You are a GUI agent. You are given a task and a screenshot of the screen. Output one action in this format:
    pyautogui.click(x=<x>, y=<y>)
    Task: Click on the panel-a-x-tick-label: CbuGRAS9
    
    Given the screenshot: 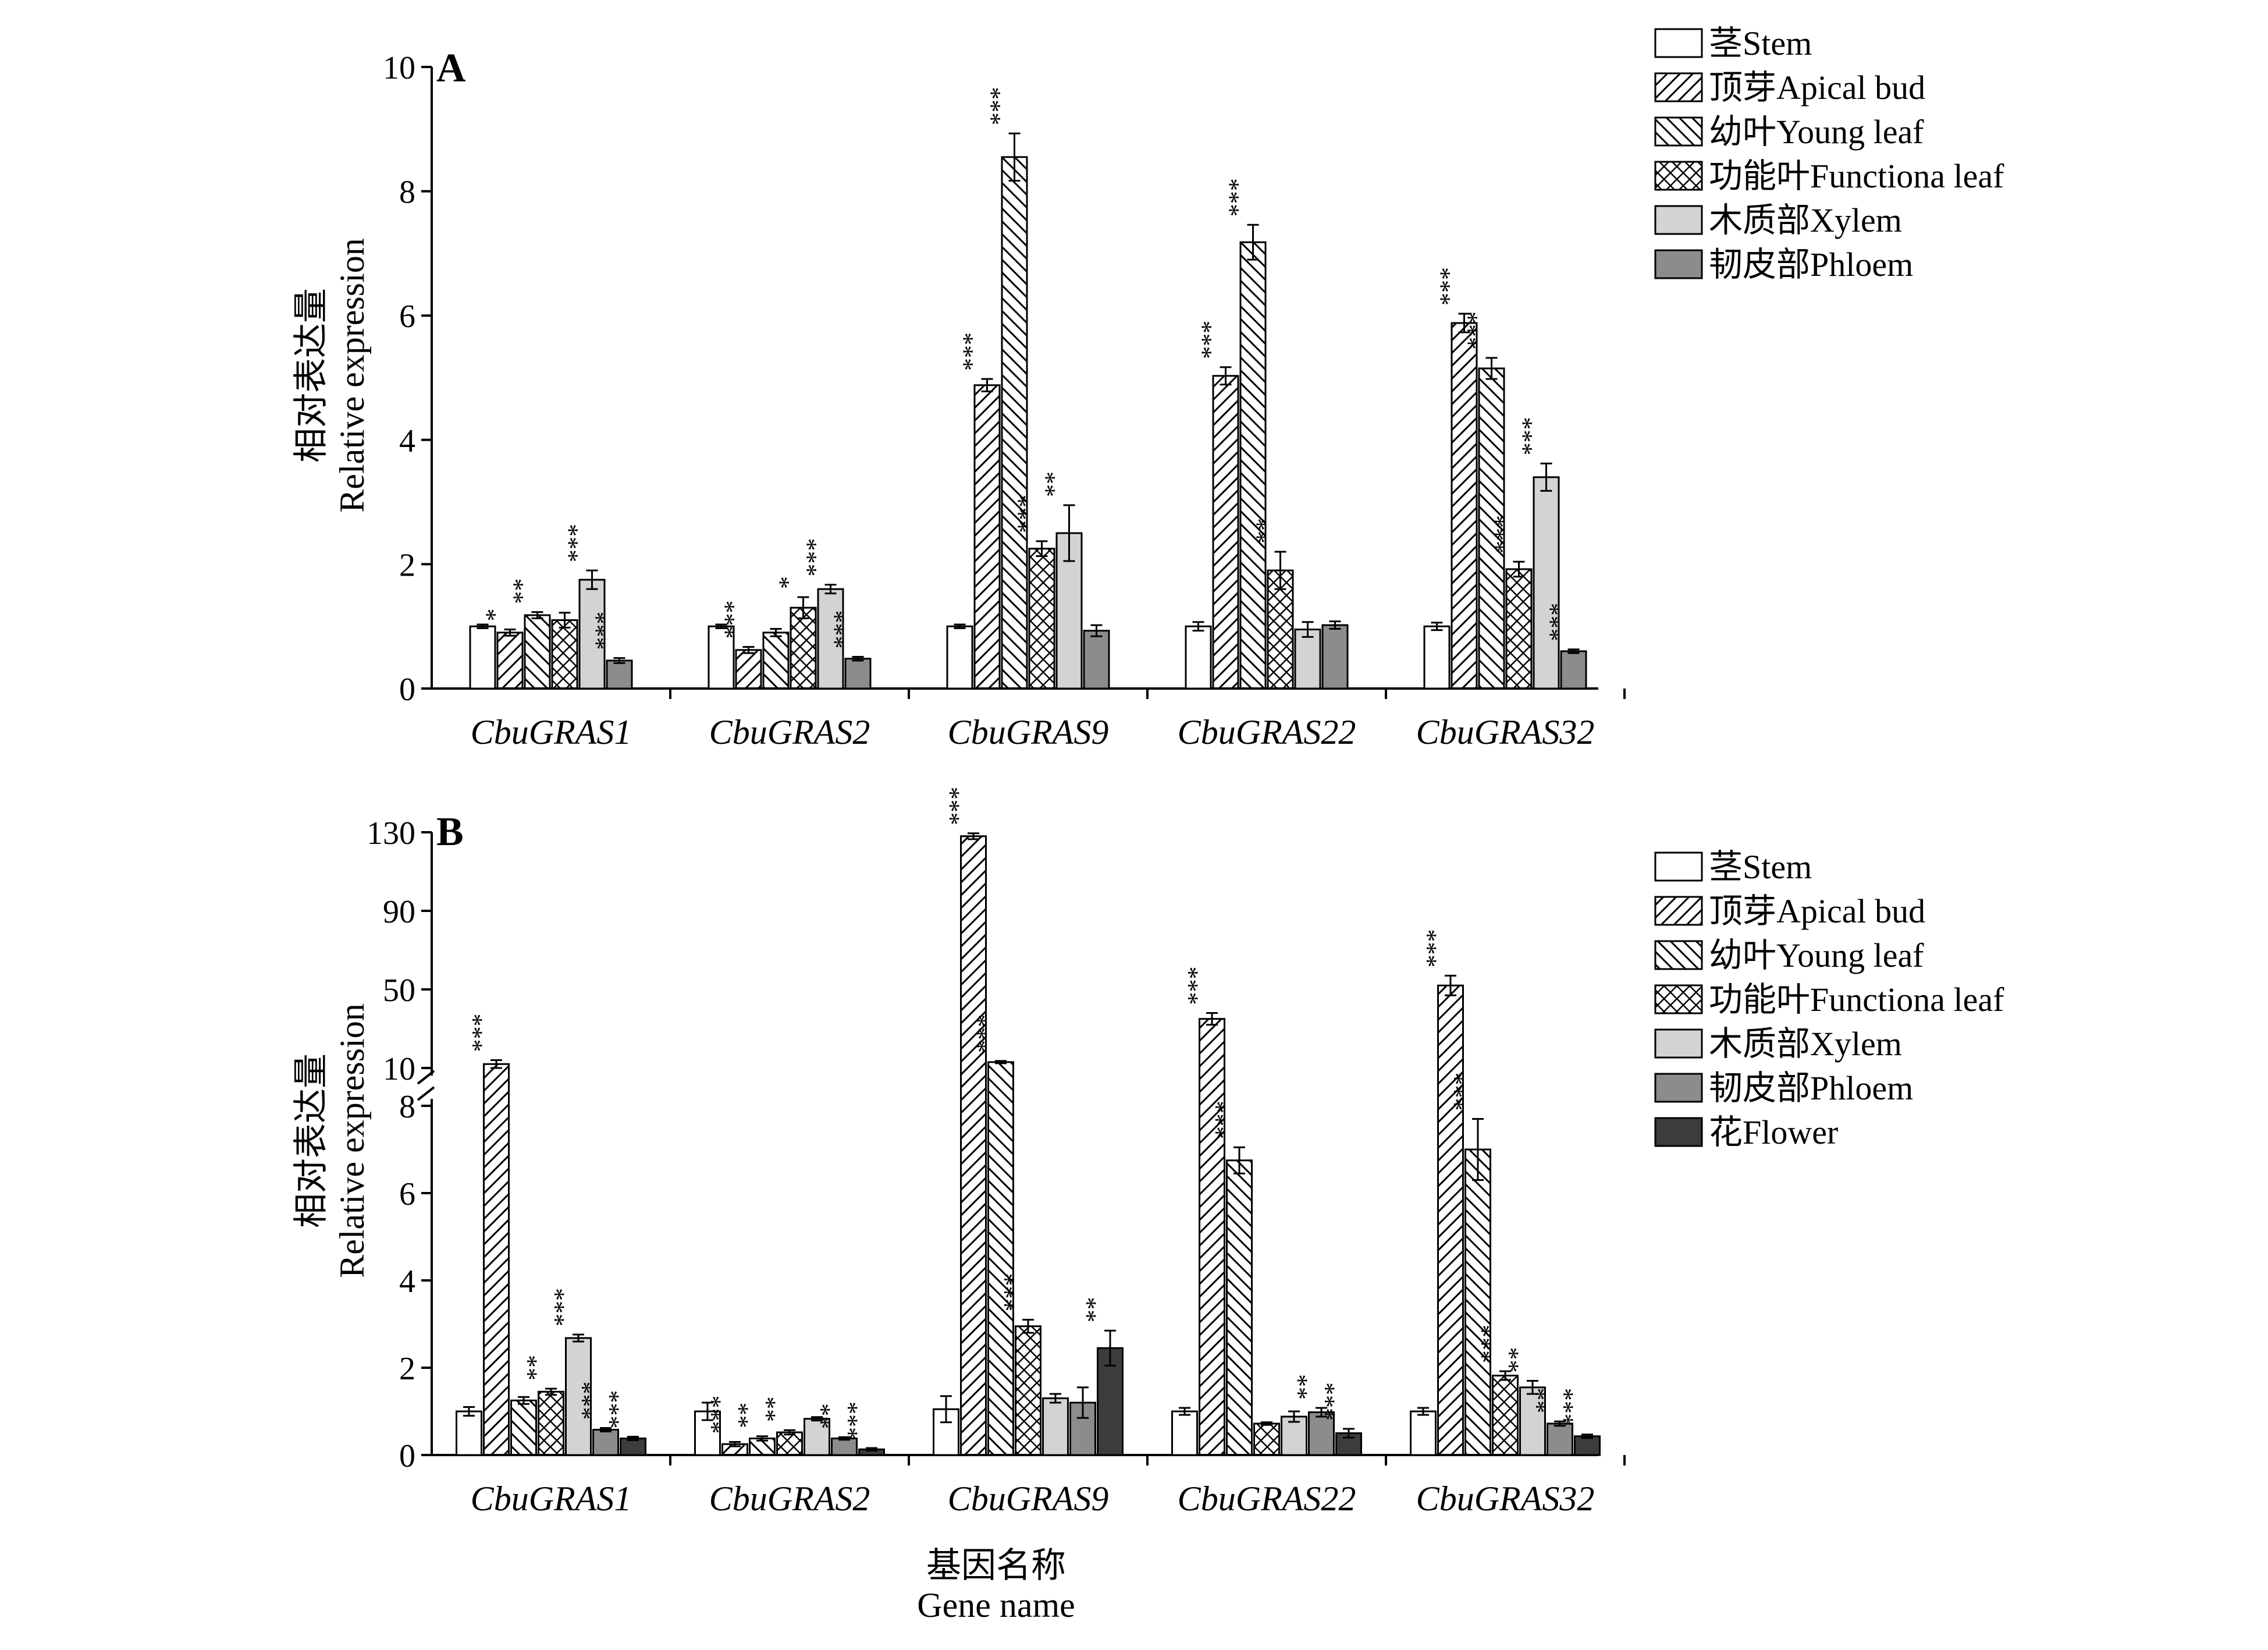 What is the action you would take?
    pyautogui.click(x=1028, y=732)
    